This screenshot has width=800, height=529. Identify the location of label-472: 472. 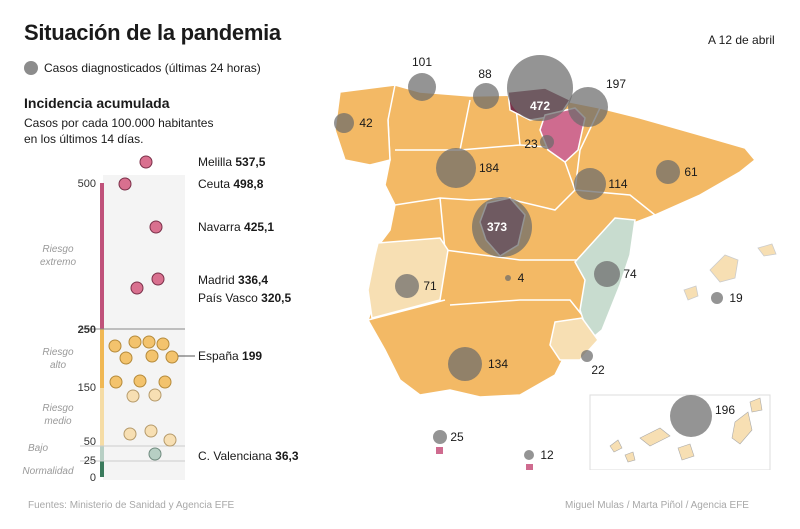
(540, 106).